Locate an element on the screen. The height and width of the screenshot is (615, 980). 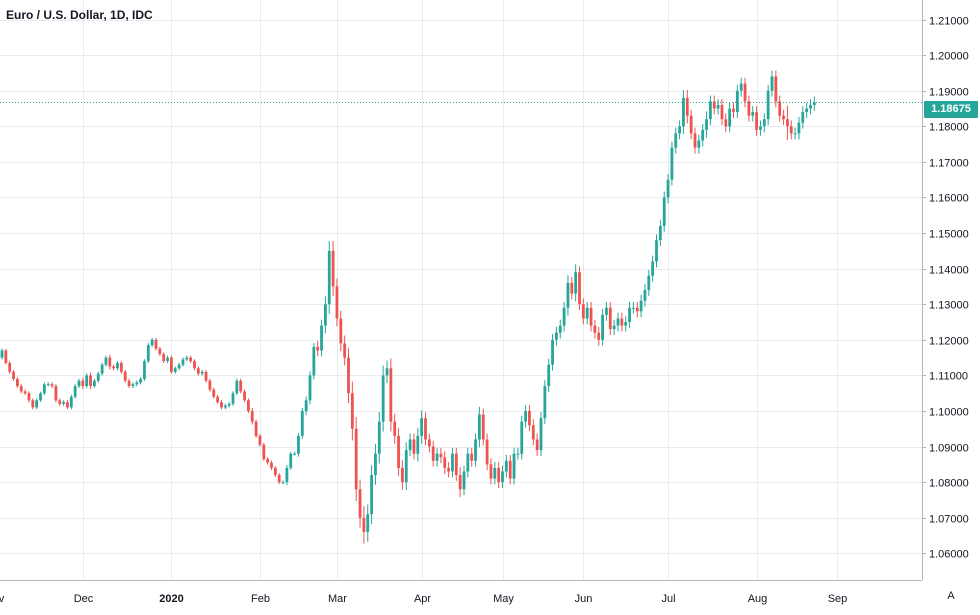
price-tick-label: 1.19000 is located at coordinates (949, 93).